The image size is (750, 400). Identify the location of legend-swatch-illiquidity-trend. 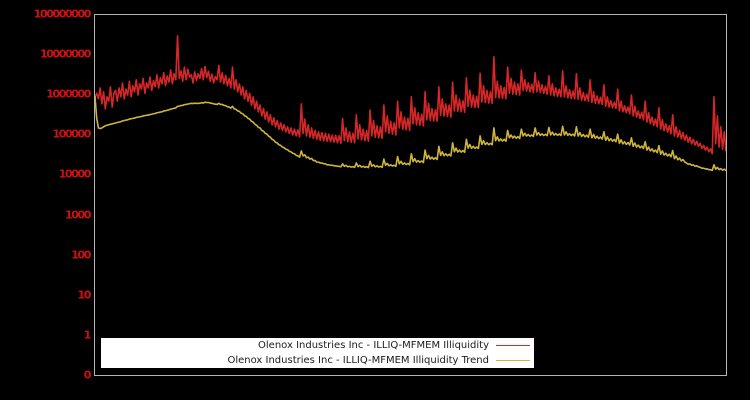
(513, 360).